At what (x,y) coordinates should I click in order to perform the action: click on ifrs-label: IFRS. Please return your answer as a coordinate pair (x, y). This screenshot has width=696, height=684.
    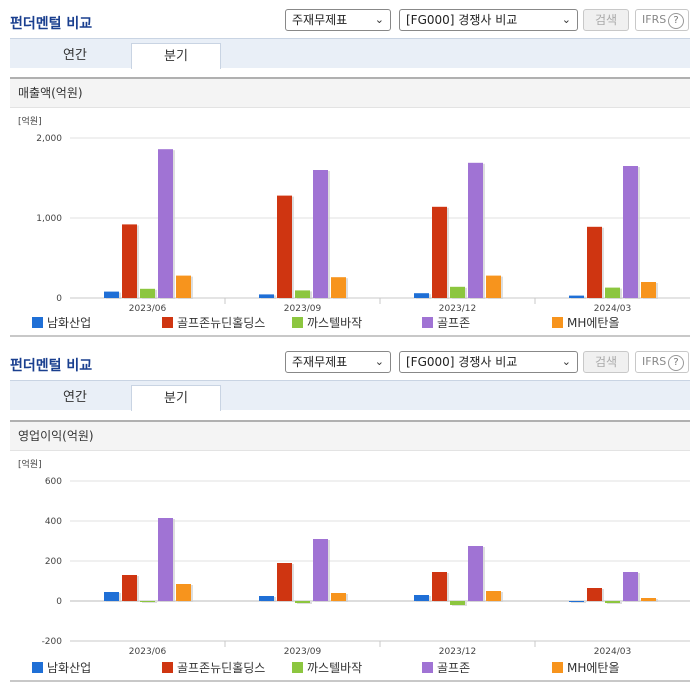
    Looking at the image, I should click on (654, 19).